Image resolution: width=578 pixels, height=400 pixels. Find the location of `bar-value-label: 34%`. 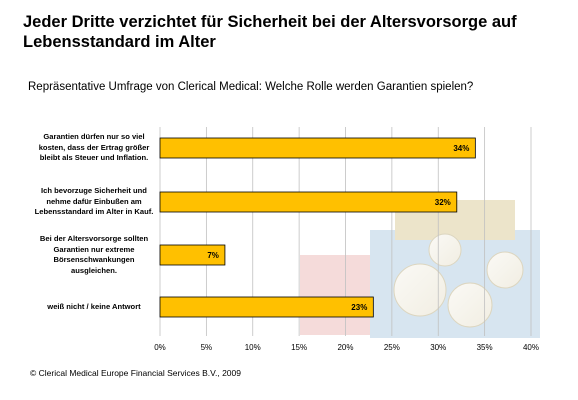

bar-value-label: 34% is located at coordinates (461, 148).